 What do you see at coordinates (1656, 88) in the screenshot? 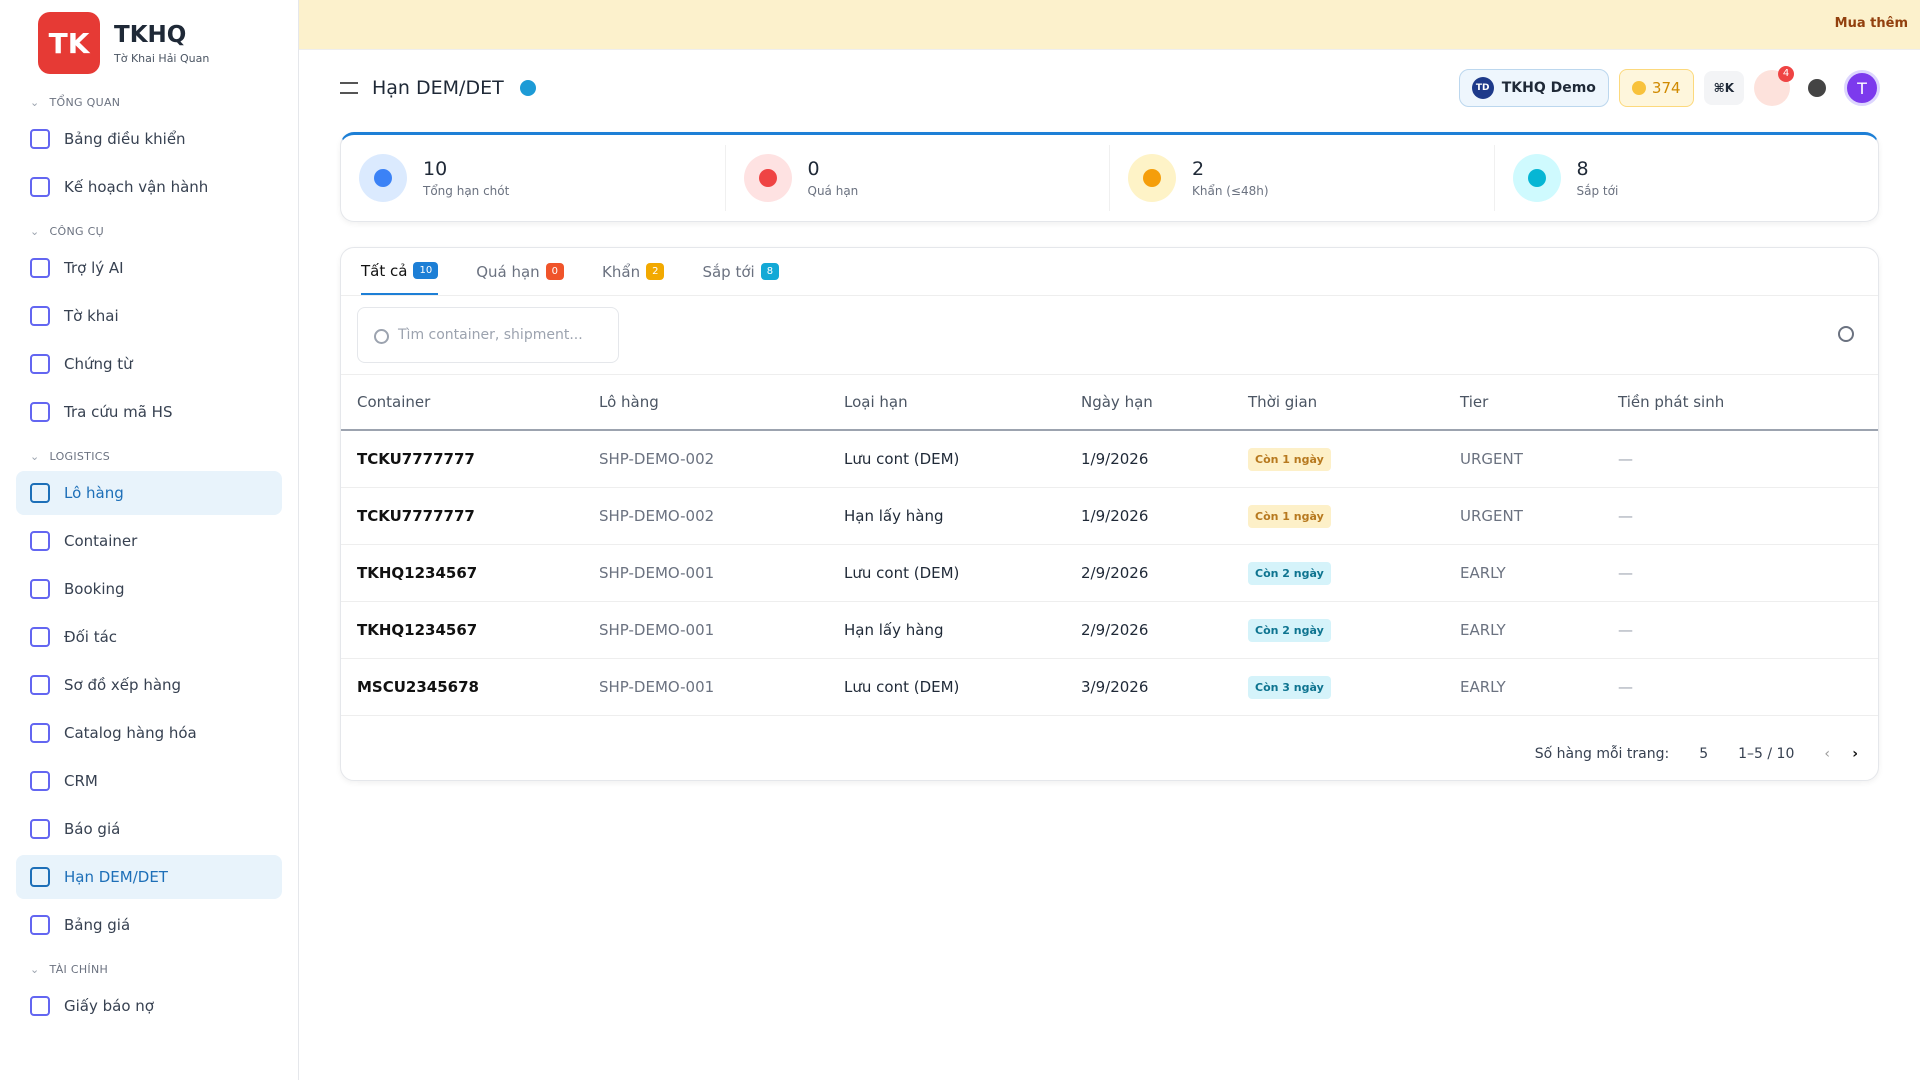
I see `credits: 374` at bounding box center [1656, 88].